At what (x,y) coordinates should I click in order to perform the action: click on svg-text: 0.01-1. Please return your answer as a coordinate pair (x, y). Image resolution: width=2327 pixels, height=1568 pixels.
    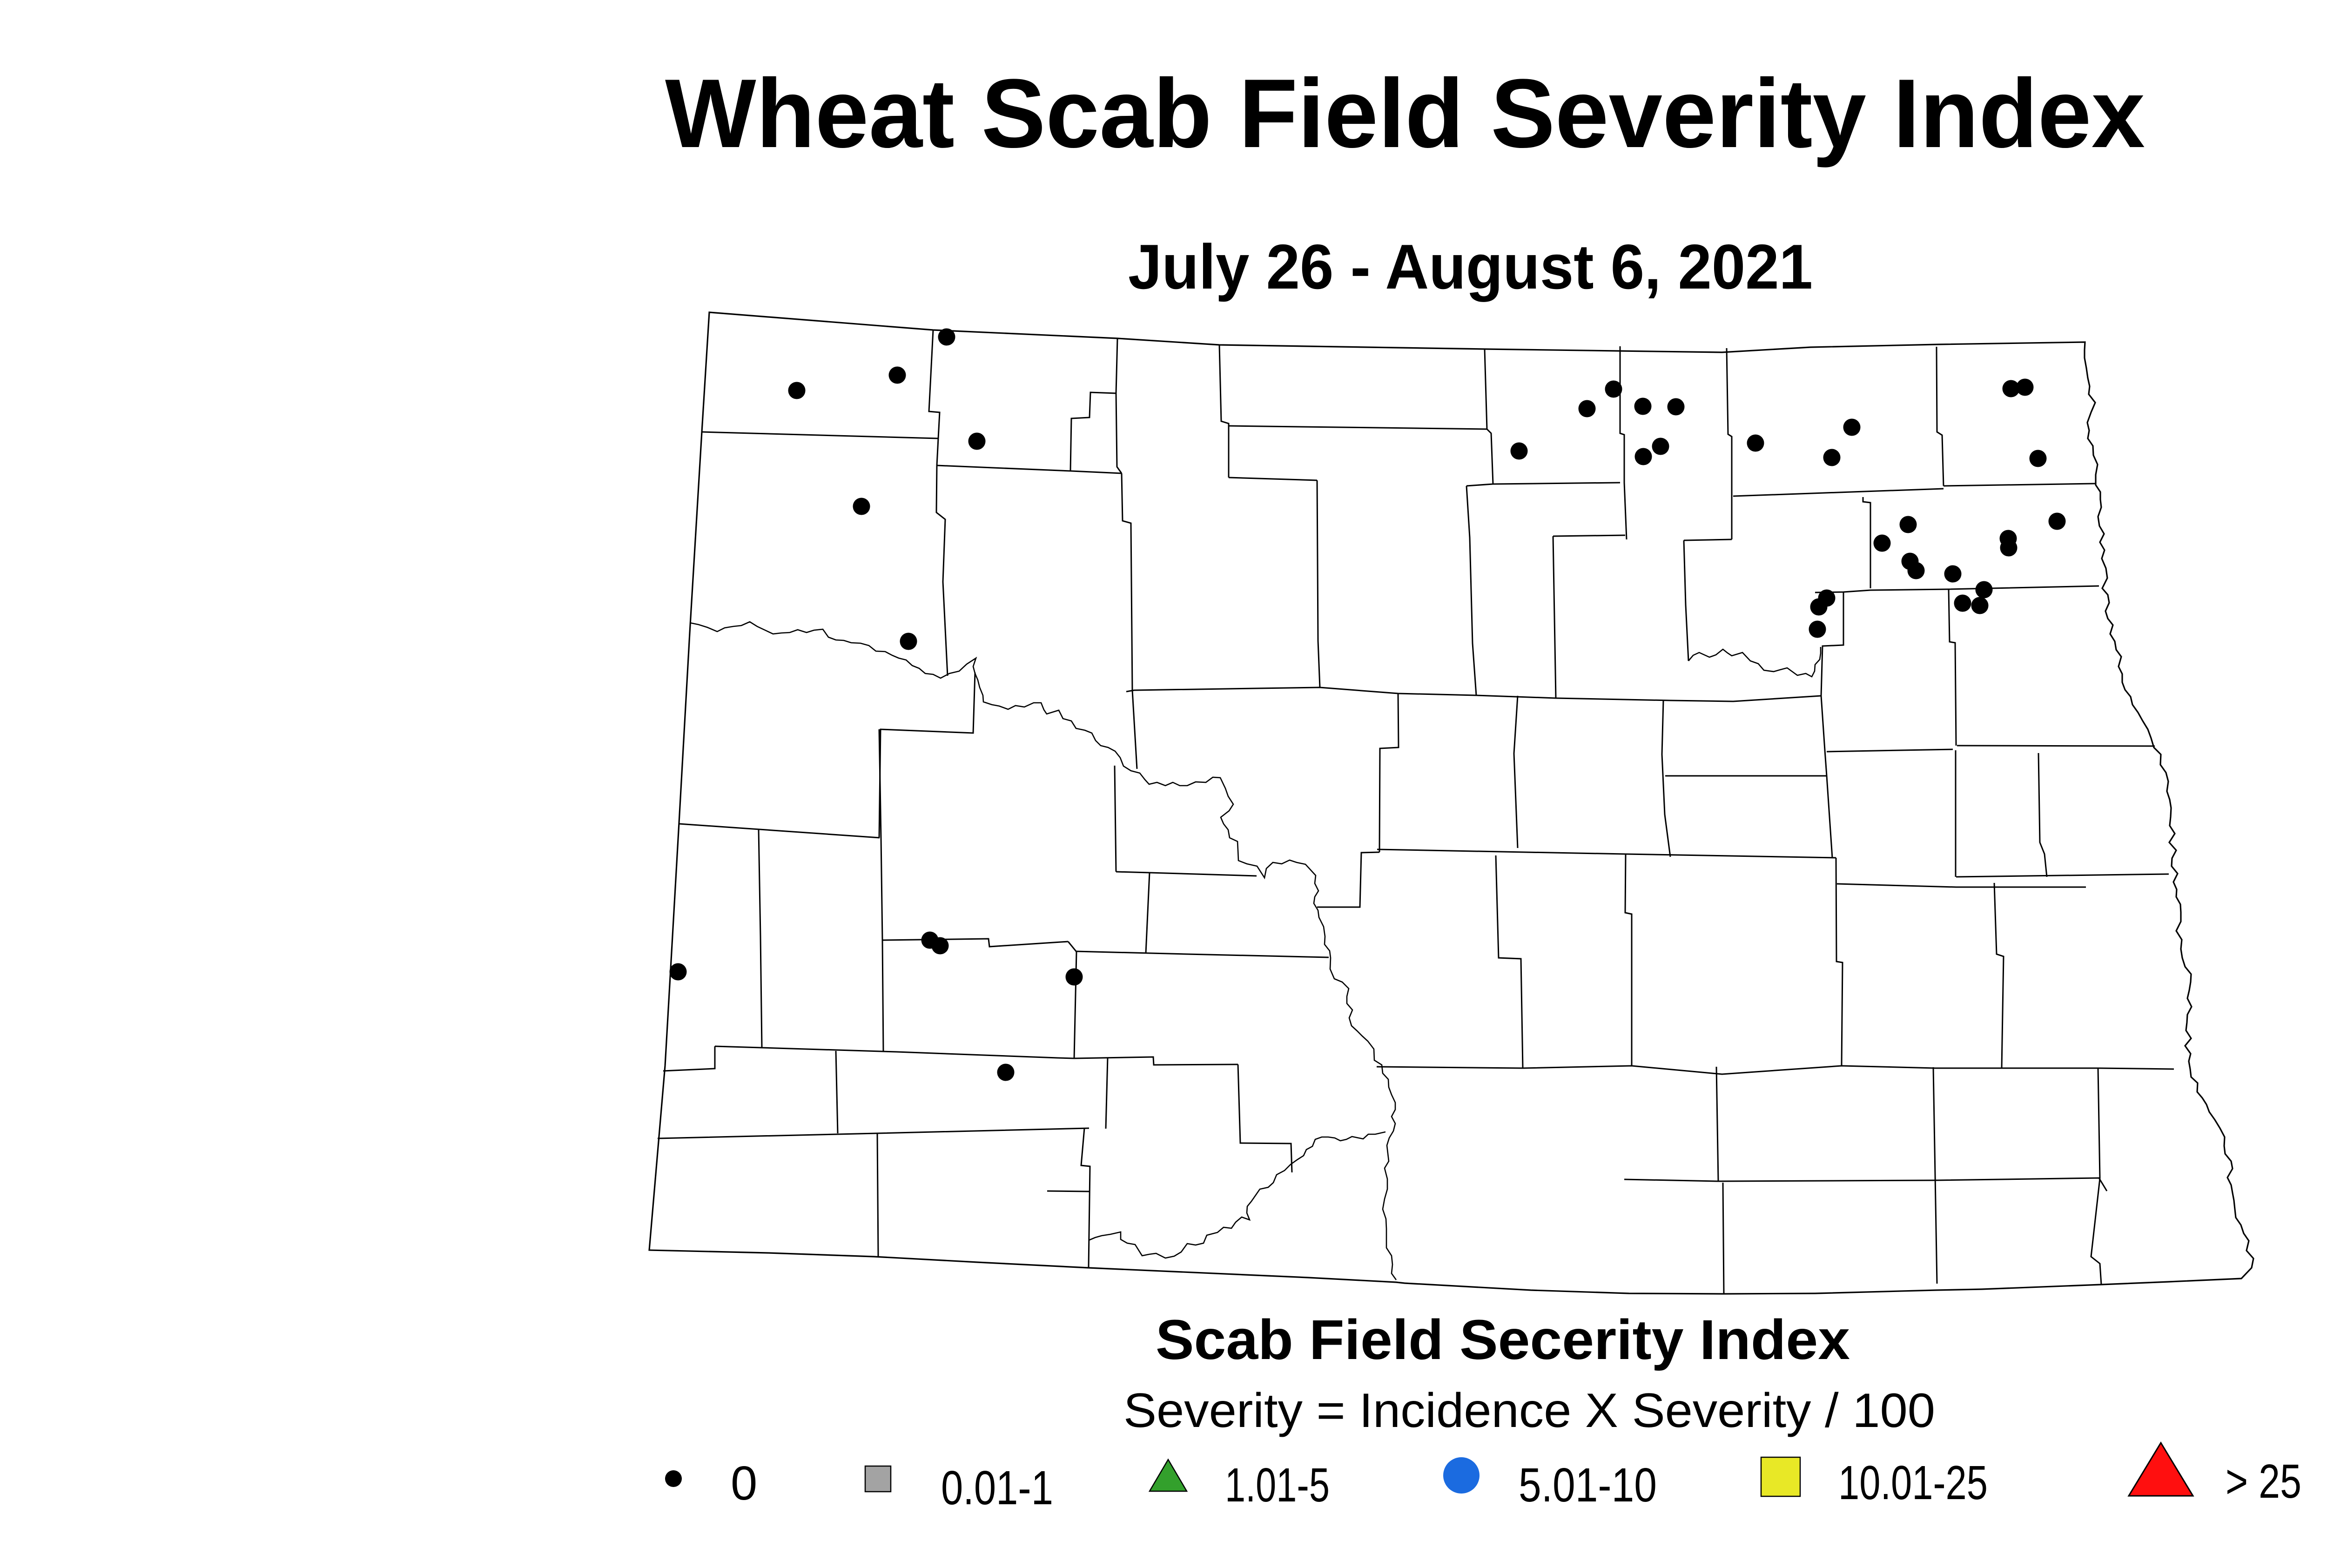
    Looking at the image, I should click on (997, 1487).